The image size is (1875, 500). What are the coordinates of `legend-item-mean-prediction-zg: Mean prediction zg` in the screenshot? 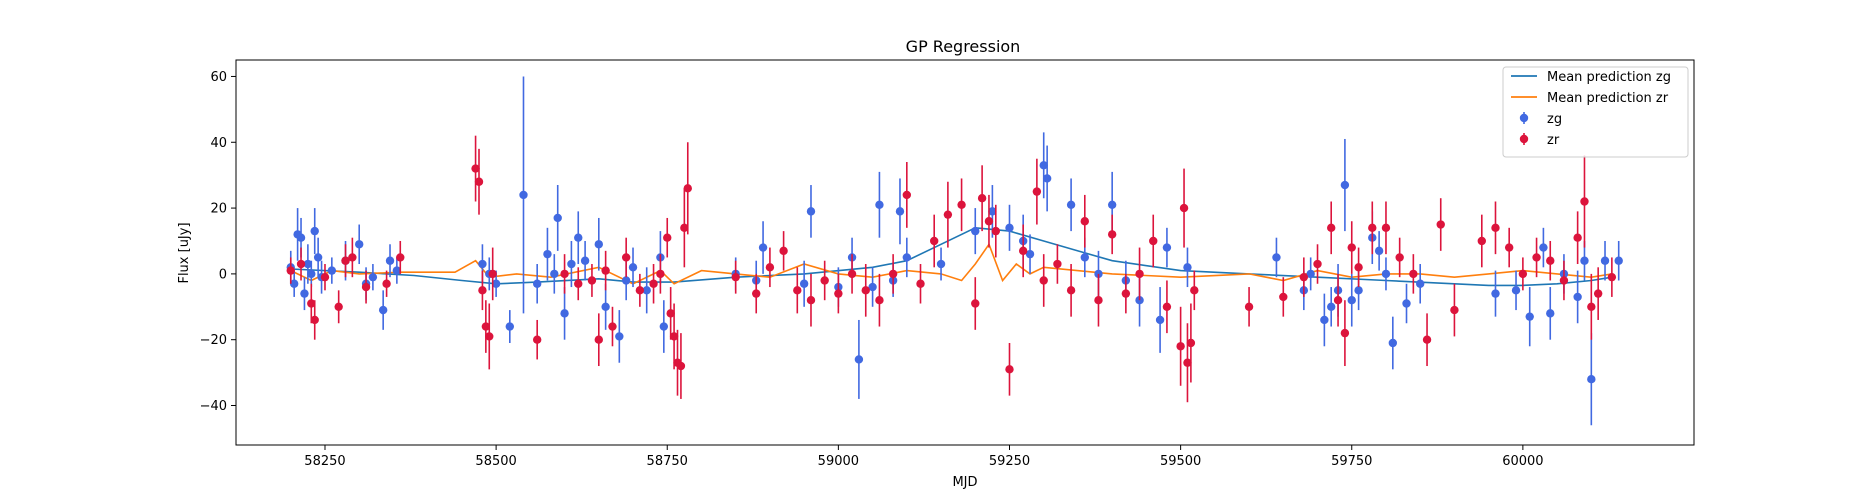 It's located at (1591, 77).